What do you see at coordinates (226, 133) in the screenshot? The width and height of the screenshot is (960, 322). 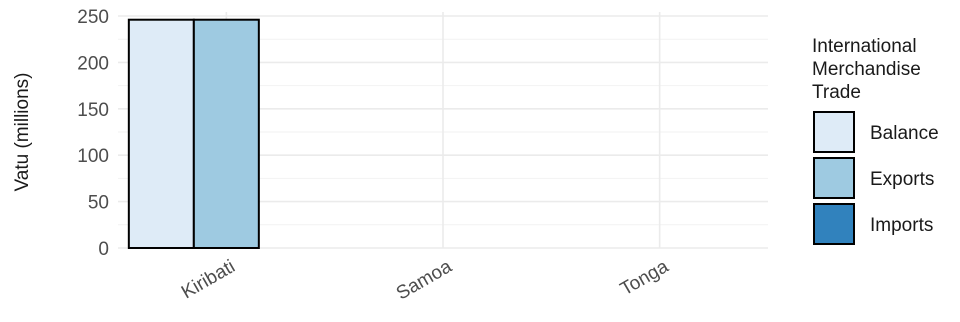 I see `bar-kiribati-exports` at bounding box center [226, 133].